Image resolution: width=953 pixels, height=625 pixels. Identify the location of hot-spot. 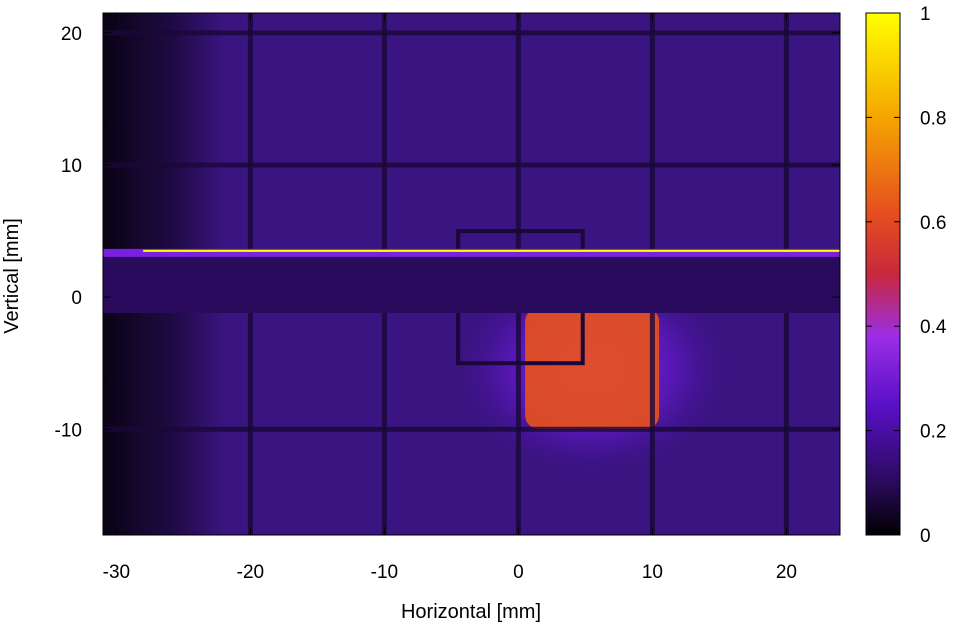
(592, 368).